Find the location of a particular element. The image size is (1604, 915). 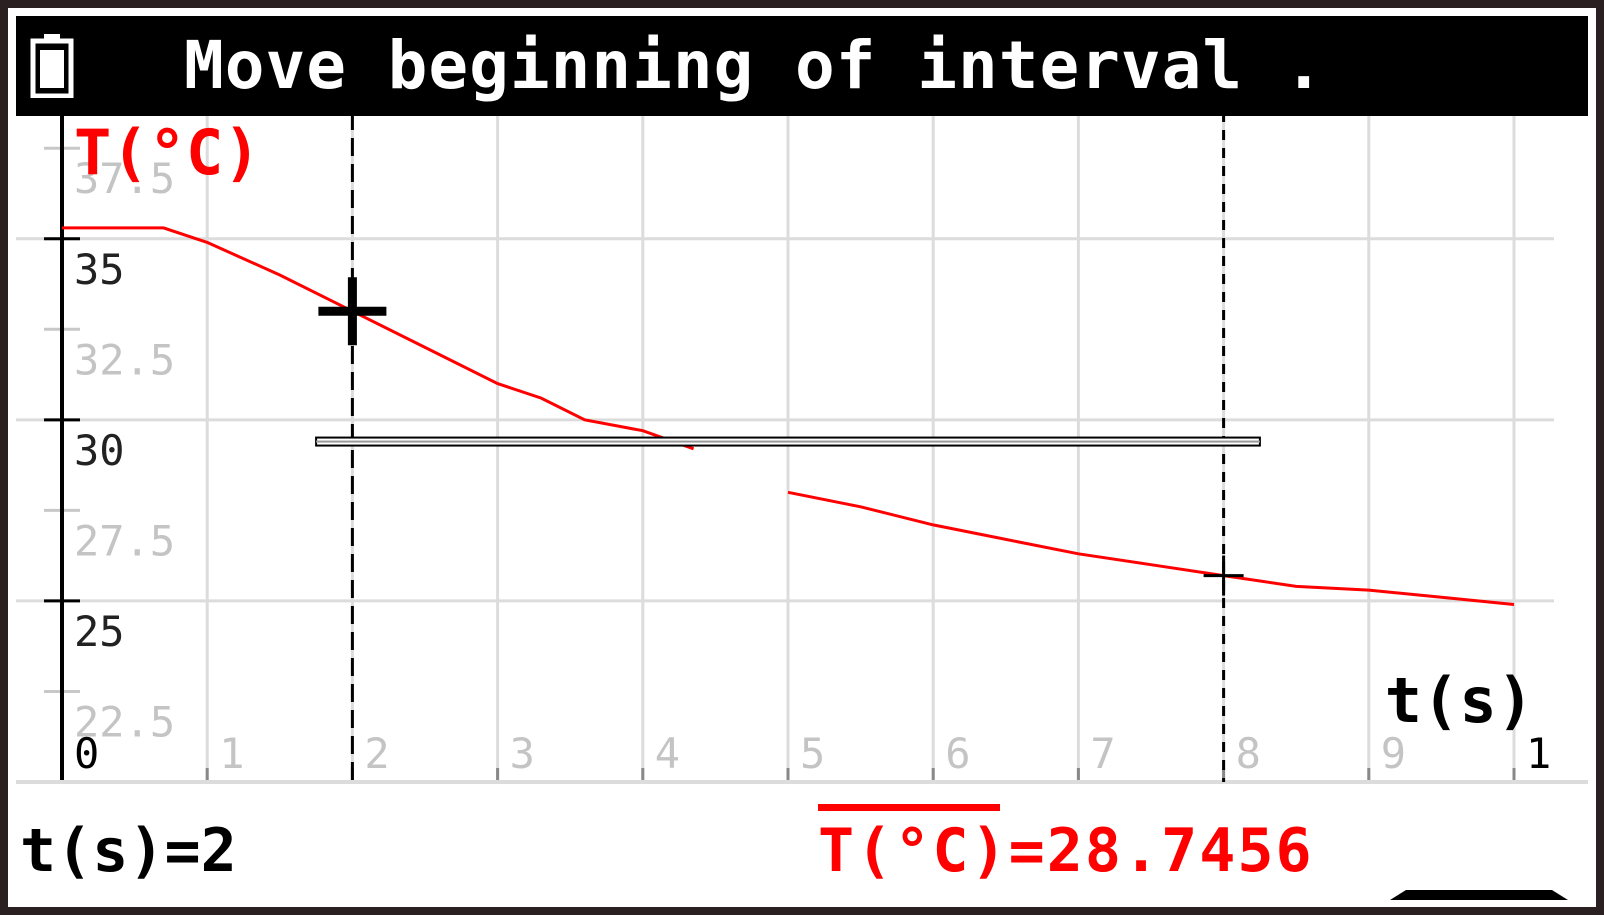

x-tick-label-6: 6 is located at coordinates (957, 753).